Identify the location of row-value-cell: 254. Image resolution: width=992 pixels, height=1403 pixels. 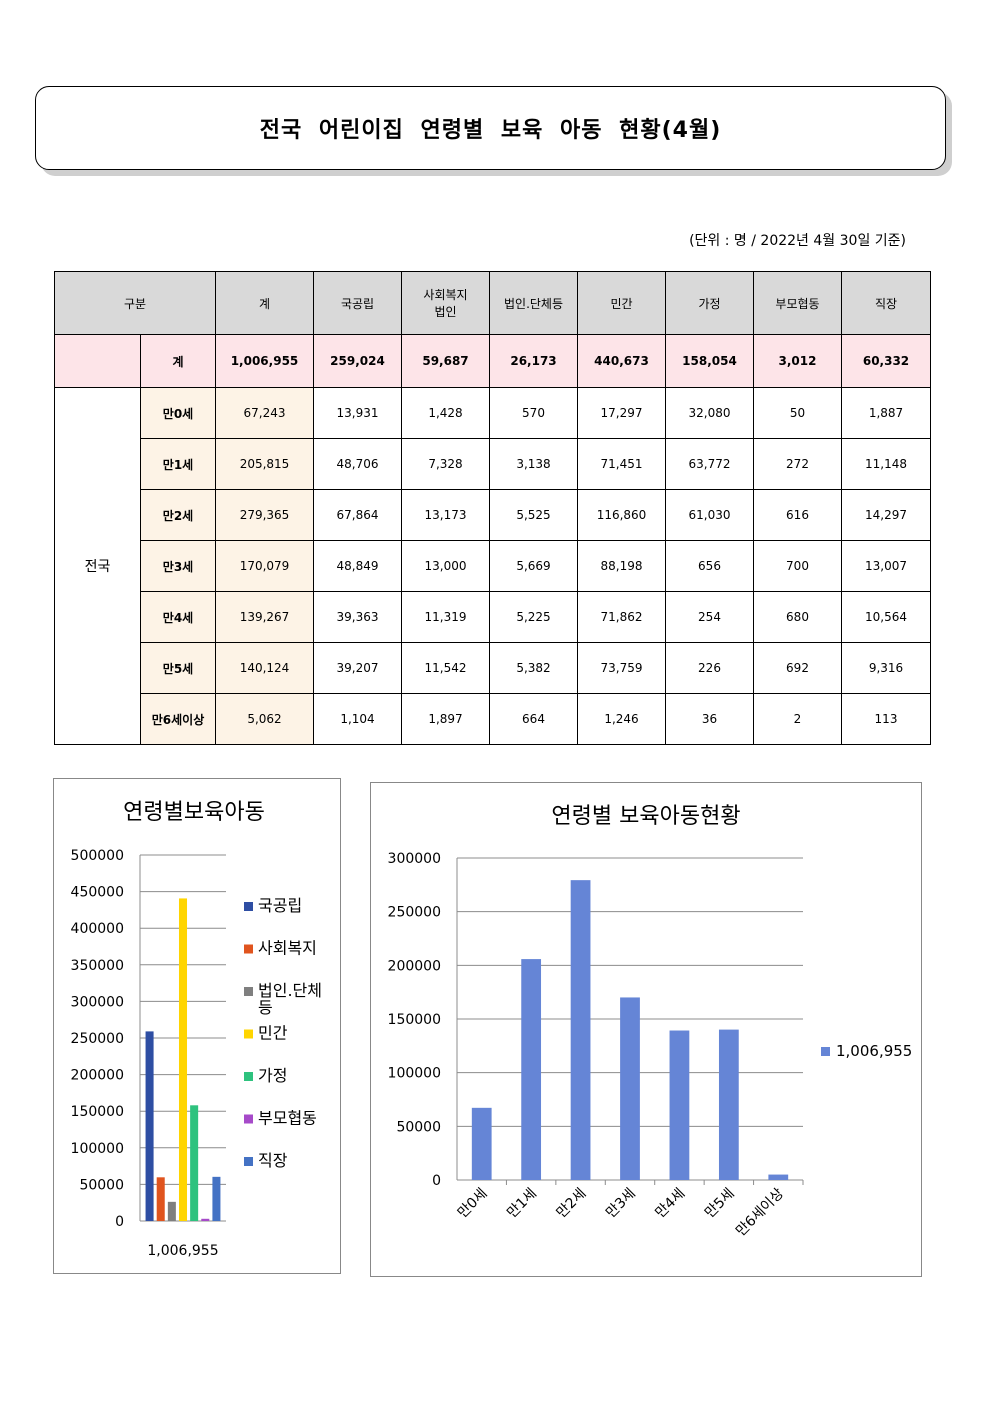
(709, 617).